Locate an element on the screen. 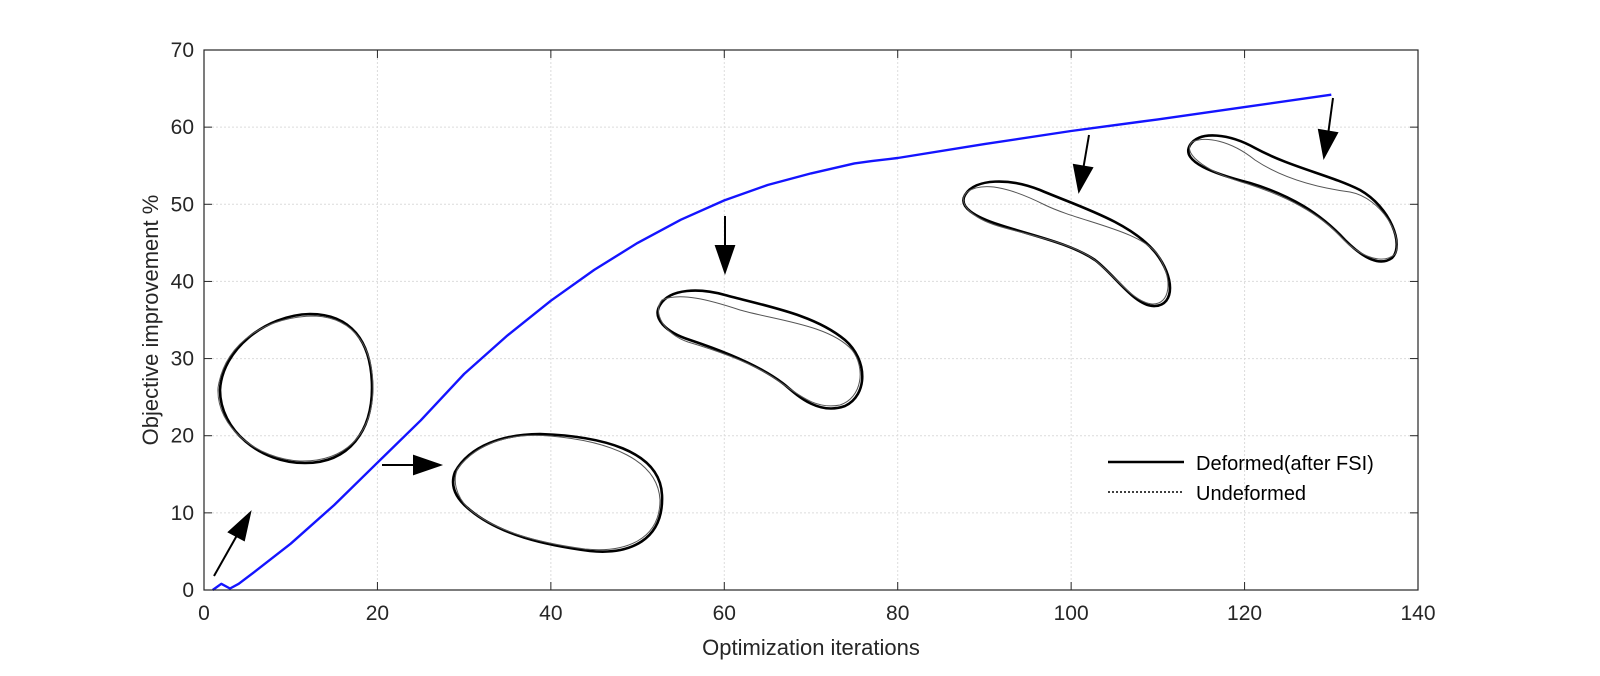 The image size is (1600, 676). y-tick-label: 30 is located at coordinates (182, 359).